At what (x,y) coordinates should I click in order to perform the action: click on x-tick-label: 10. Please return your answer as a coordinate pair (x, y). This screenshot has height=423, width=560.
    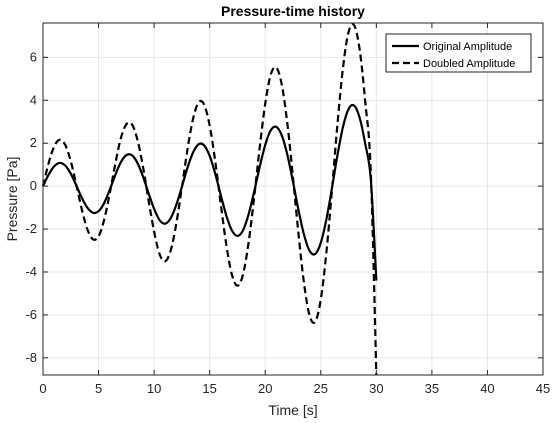
    Looking at the image, I should click on (154, 388).